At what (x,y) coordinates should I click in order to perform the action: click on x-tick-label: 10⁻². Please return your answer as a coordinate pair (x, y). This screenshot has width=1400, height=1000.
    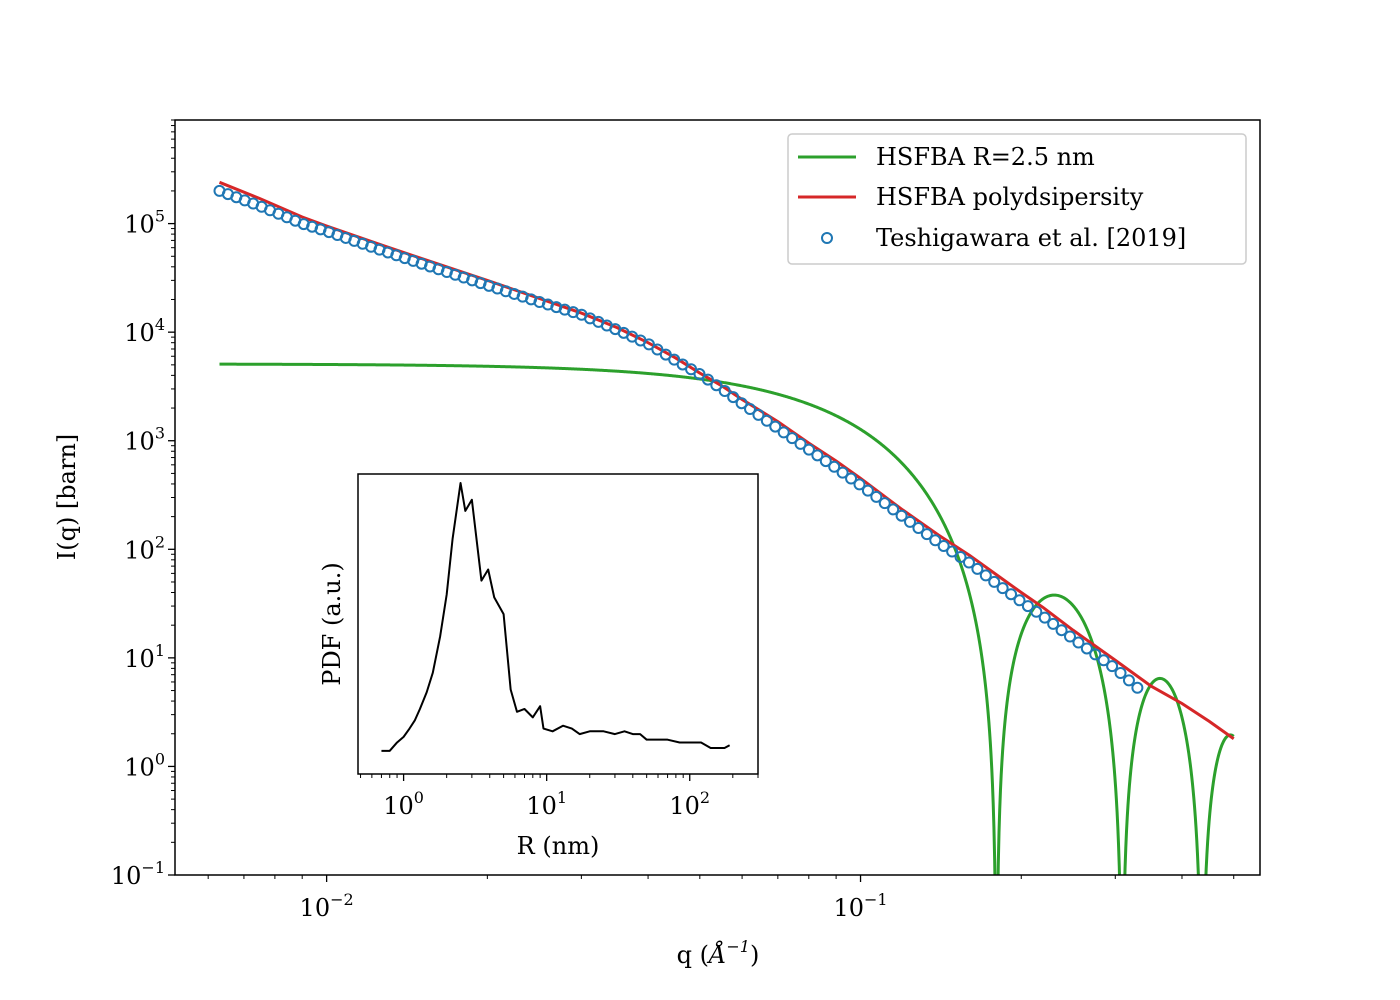
    Looking at the image, I should click on (327, 906).